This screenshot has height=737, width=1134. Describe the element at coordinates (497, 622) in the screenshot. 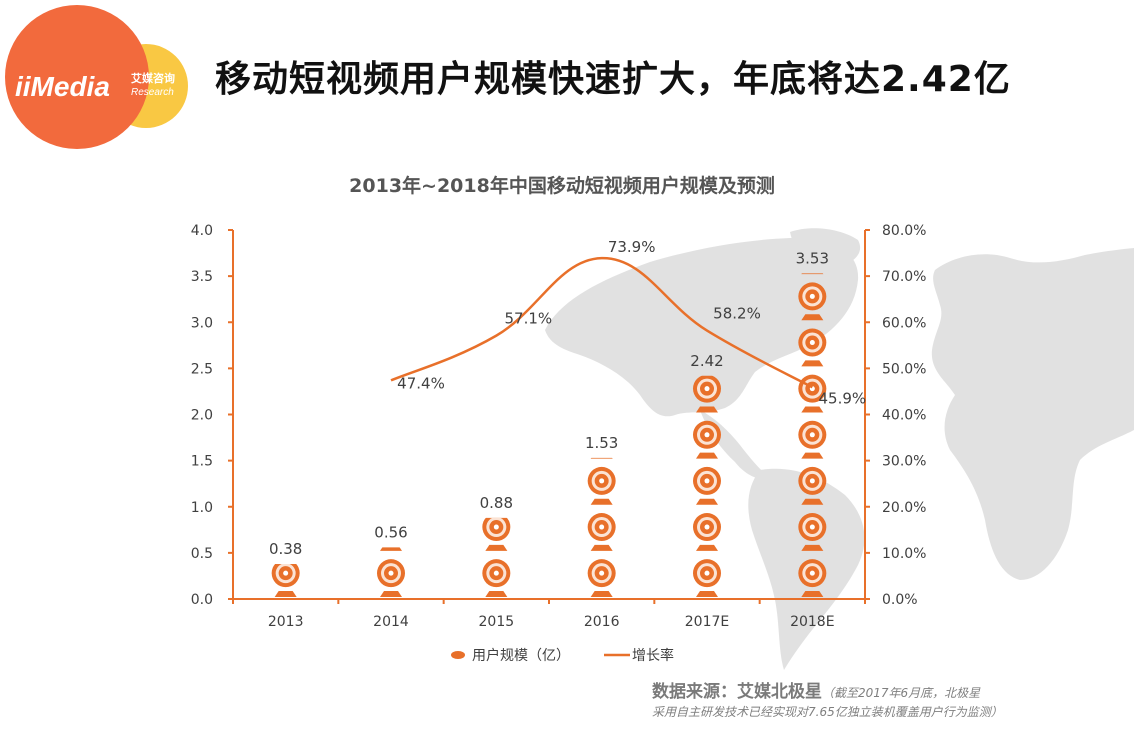

I see `x-axis-tick-label: 2015` at that location.